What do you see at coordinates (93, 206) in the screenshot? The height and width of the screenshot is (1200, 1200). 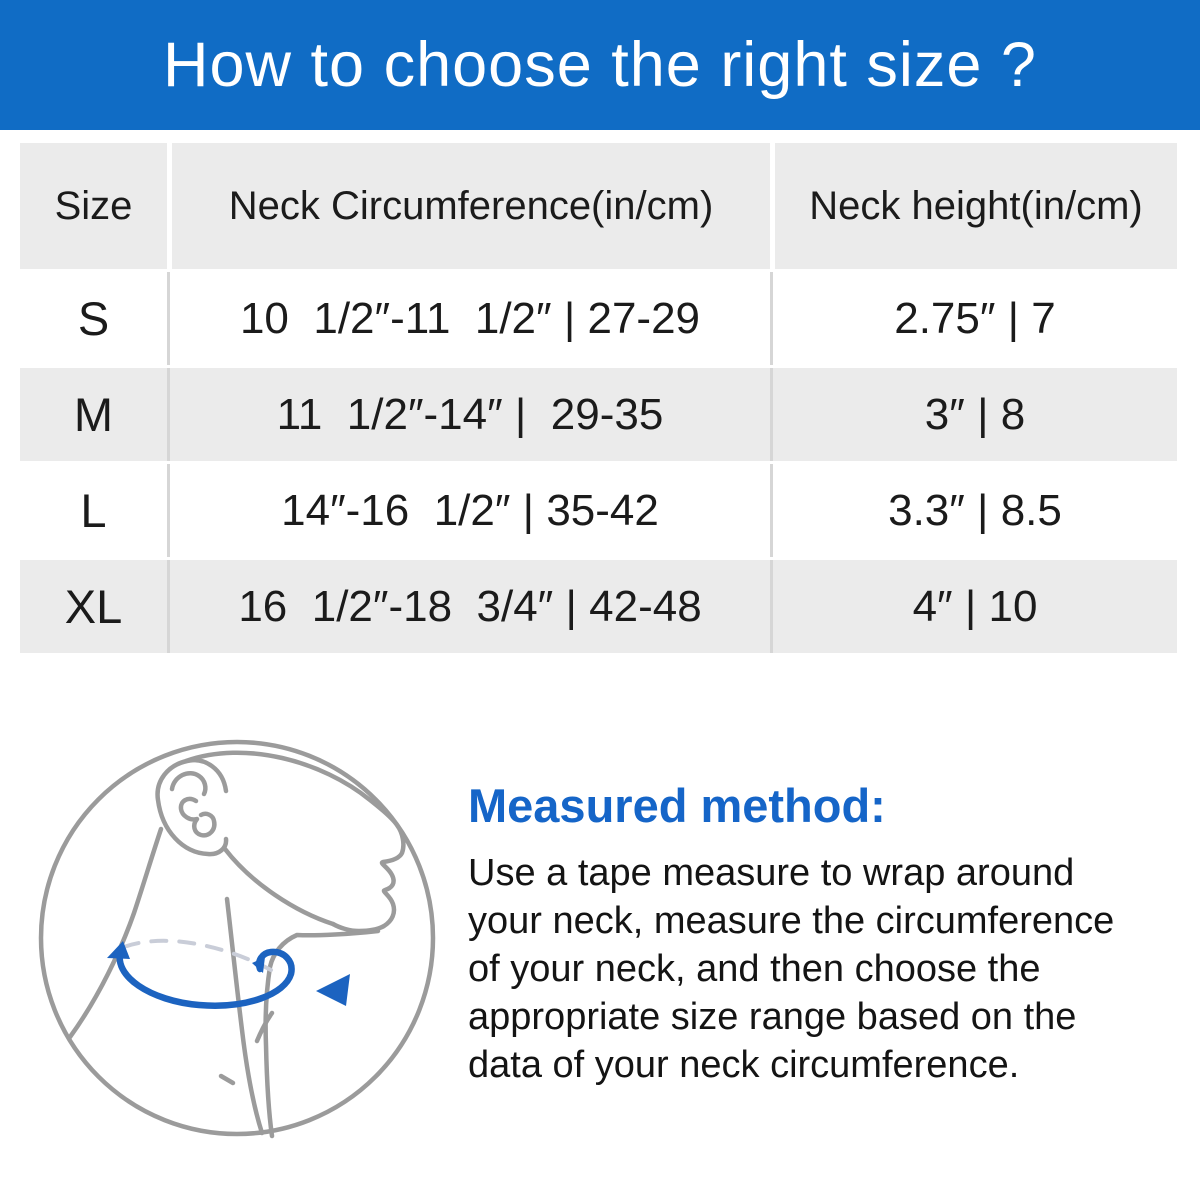 I see `header-size: Size` at bounding box center [93, 206].